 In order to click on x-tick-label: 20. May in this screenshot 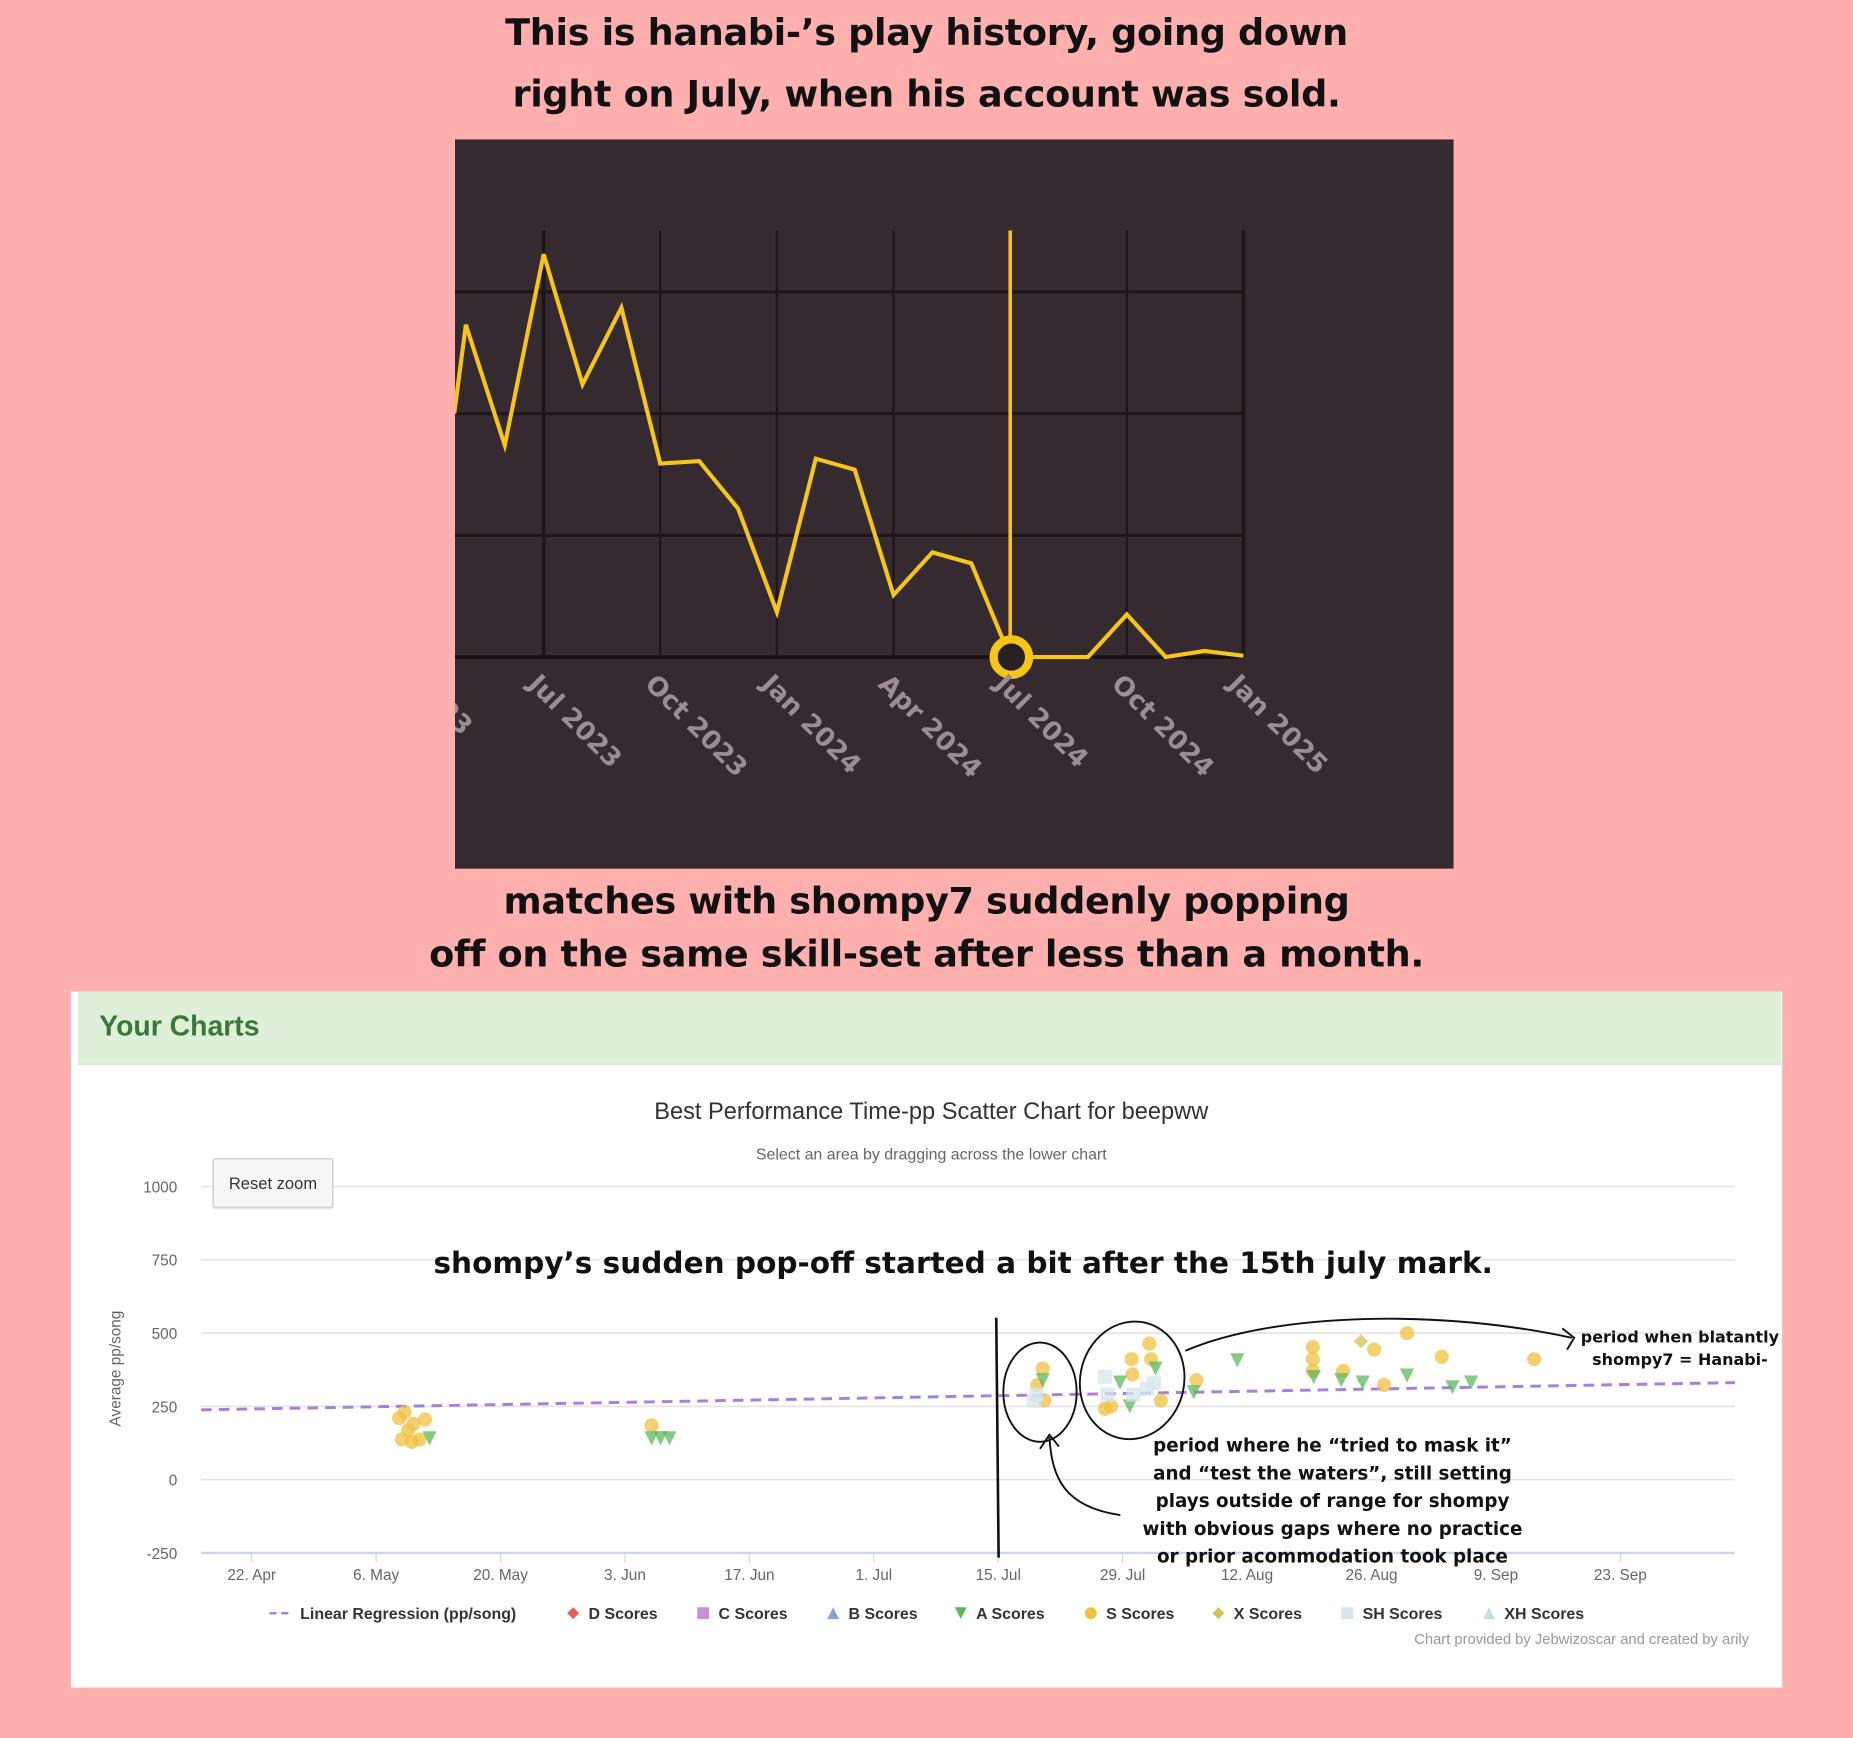, I will do `click(500, 1575)`.